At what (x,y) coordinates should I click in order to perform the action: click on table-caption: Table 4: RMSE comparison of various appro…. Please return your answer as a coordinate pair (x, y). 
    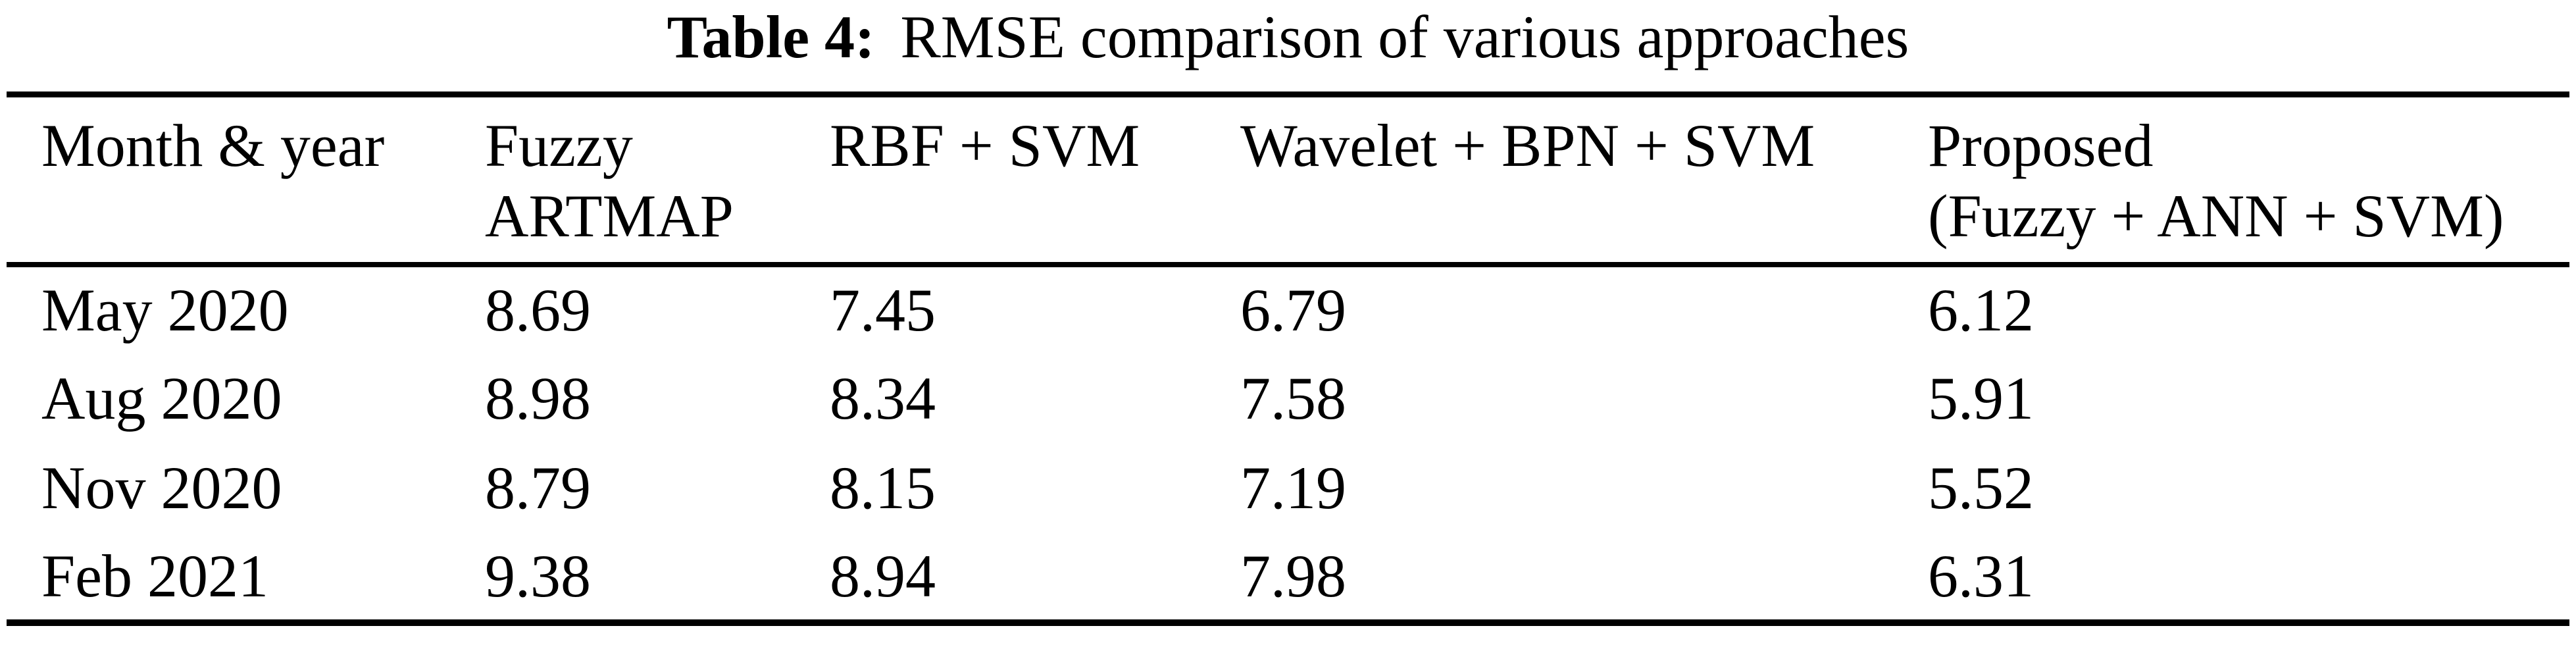
    Looking at the image, I should click on (1288, 37).